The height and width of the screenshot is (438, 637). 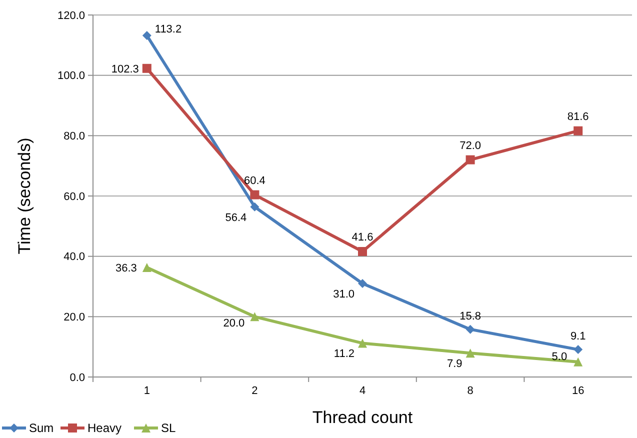 What do you see at coordinates (255, 391) in the screenshot?
I see `x-tick-label: 2` at bounding box center [255, 391].